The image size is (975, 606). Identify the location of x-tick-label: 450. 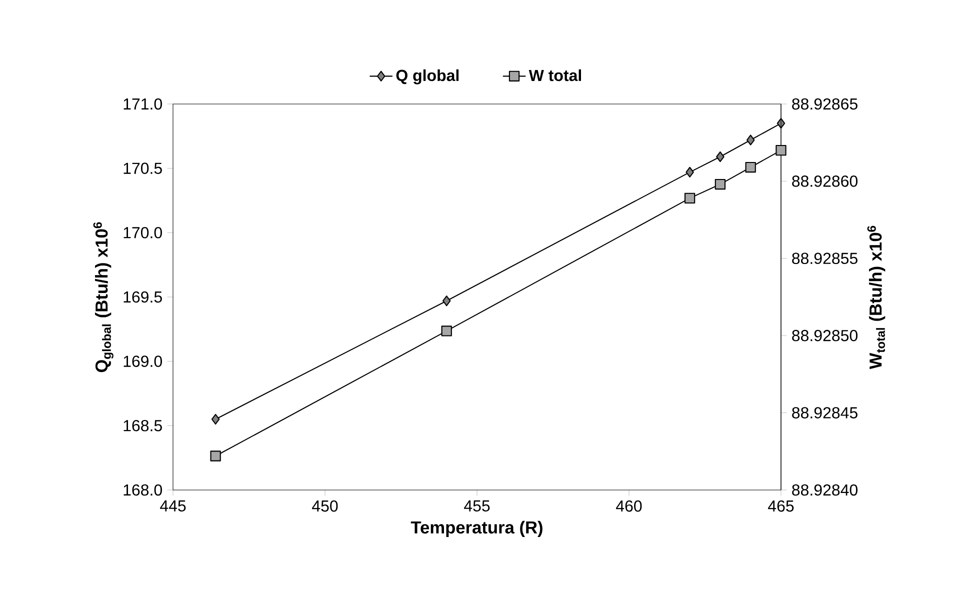
(325, 506).